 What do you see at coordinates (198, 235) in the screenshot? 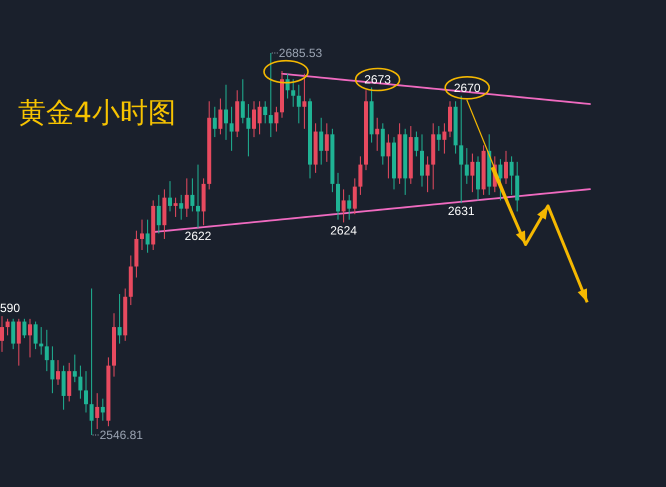
I see `annotation: 2622` at bounding box center [198, 235].